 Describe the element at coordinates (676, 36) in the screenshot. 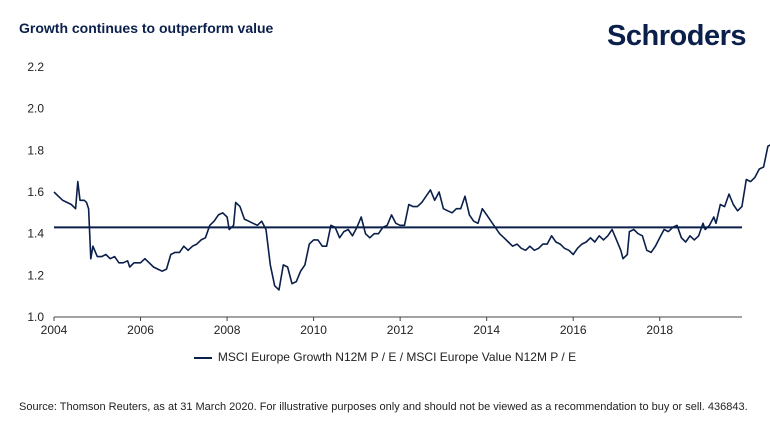

I see `brand-logo: Schroders` at that location.